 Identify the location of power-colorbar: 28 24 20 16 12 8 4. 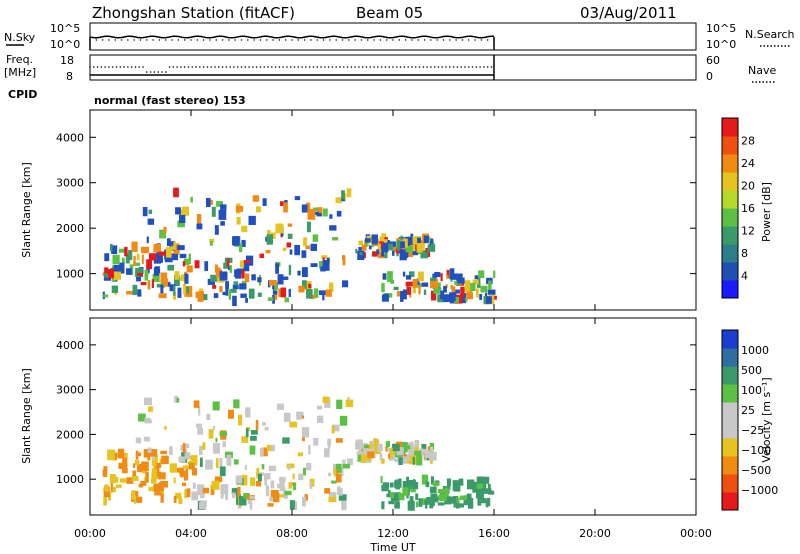
(738, 208).